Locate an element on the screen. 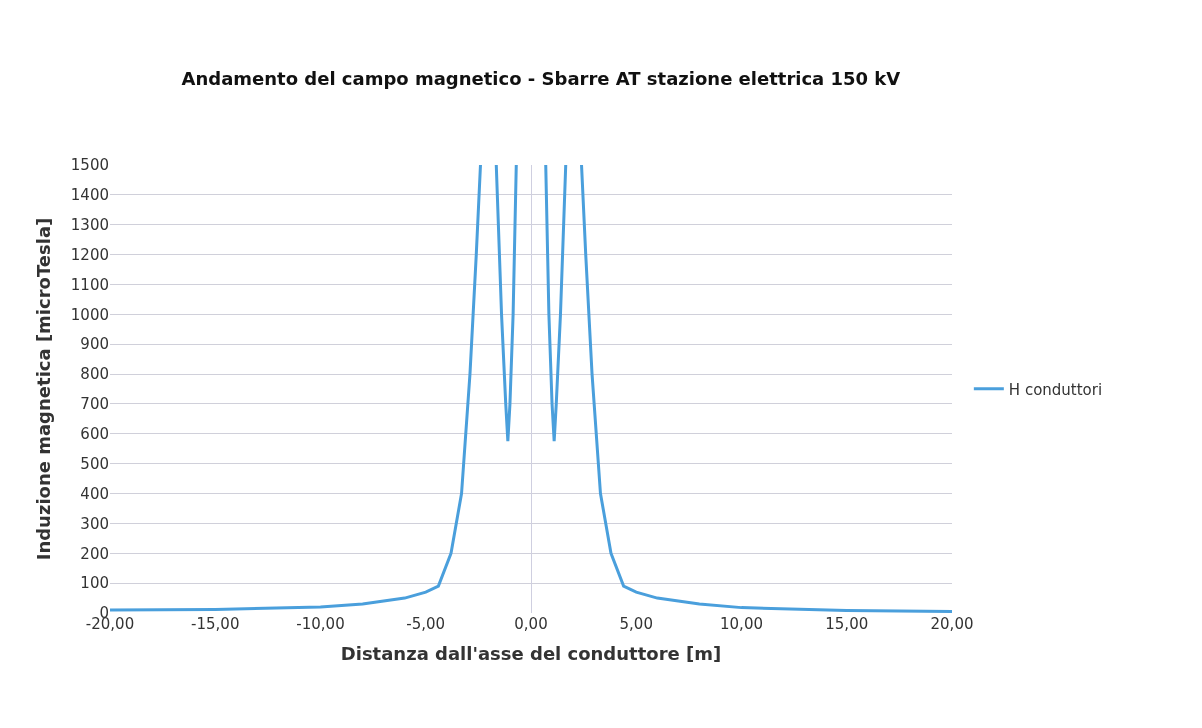  y-tick-label: 1100 is located at coordinates (89, 284).